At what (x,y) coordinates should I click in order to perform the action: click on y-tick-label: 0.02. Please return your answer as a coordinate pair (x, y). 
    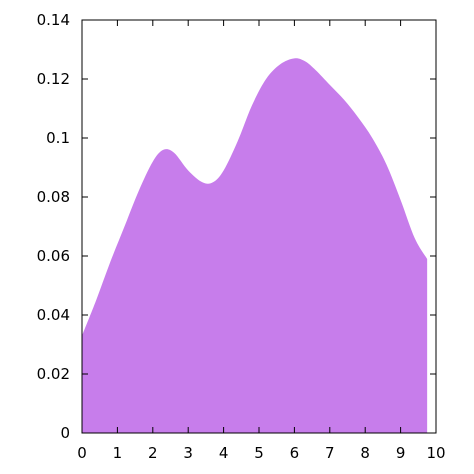
    Looking at the image, I should click on (53, 374).